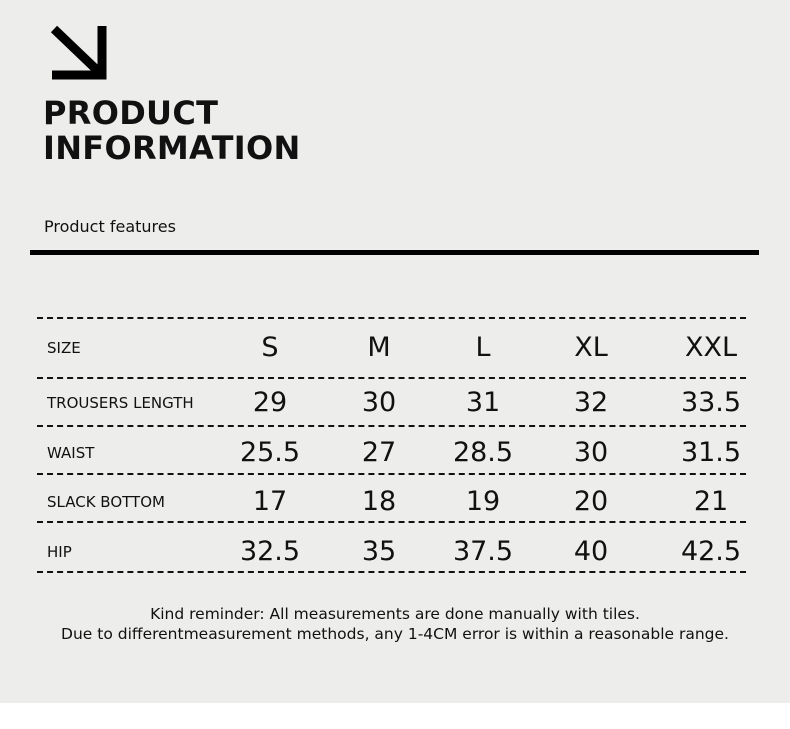  What do you see at coordinates (483, 501) in the screenshot?
I see `table-cell: 19` at bounding box center [483, 501].